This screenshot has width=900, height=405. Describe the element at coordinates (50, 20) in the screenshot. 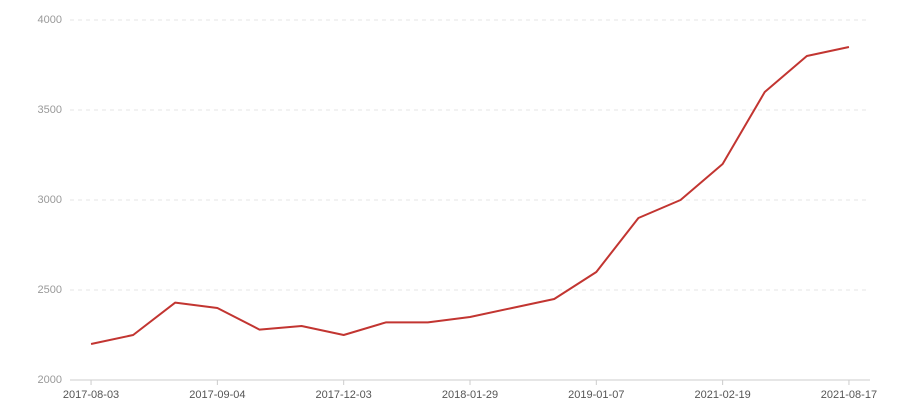

I see `y-tick-label: 4000` at that location.